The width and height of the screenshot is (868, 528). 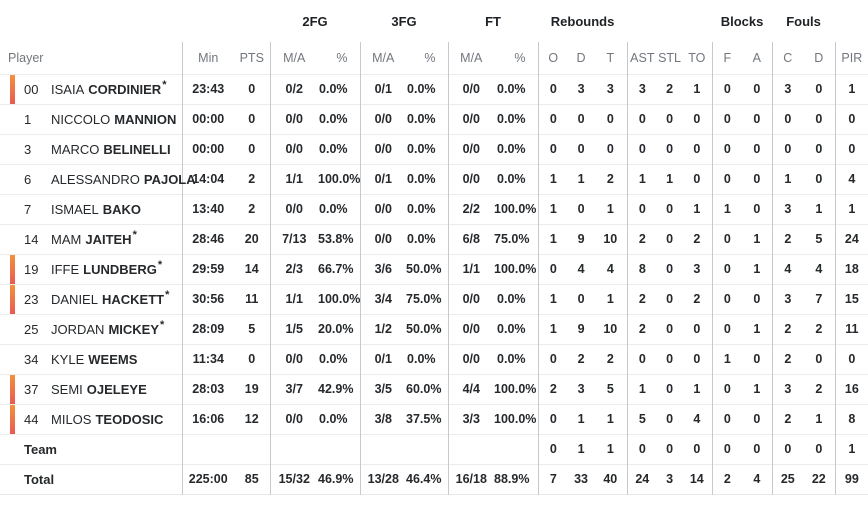 What do you see at coordinates (742, 21) in the screenshot?
I see `group-header-blocks: Blocks` at bounding box center [742, 21].